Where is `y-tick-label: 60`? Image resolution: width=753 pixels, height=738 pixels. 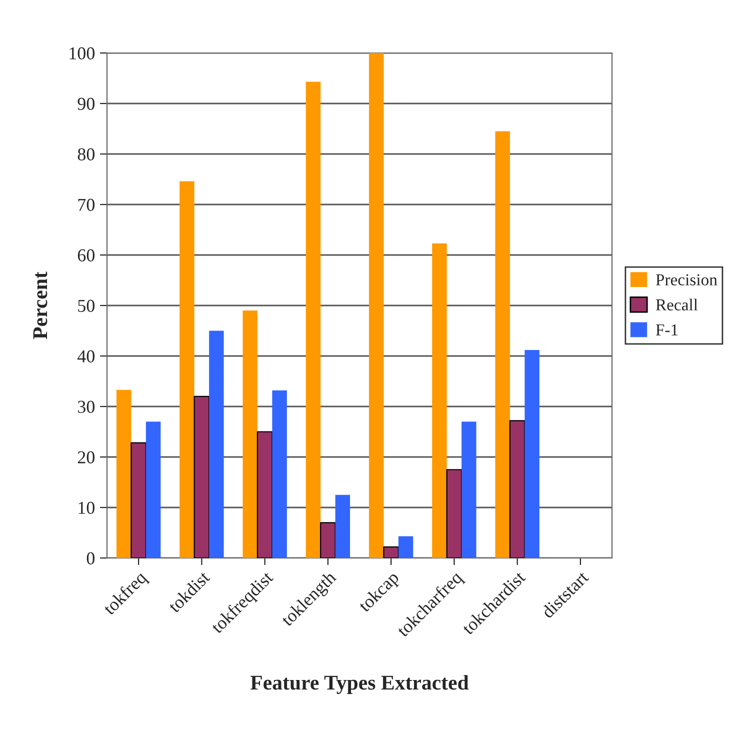
y-tick-label: 60 is located at coordinates (86, 255).